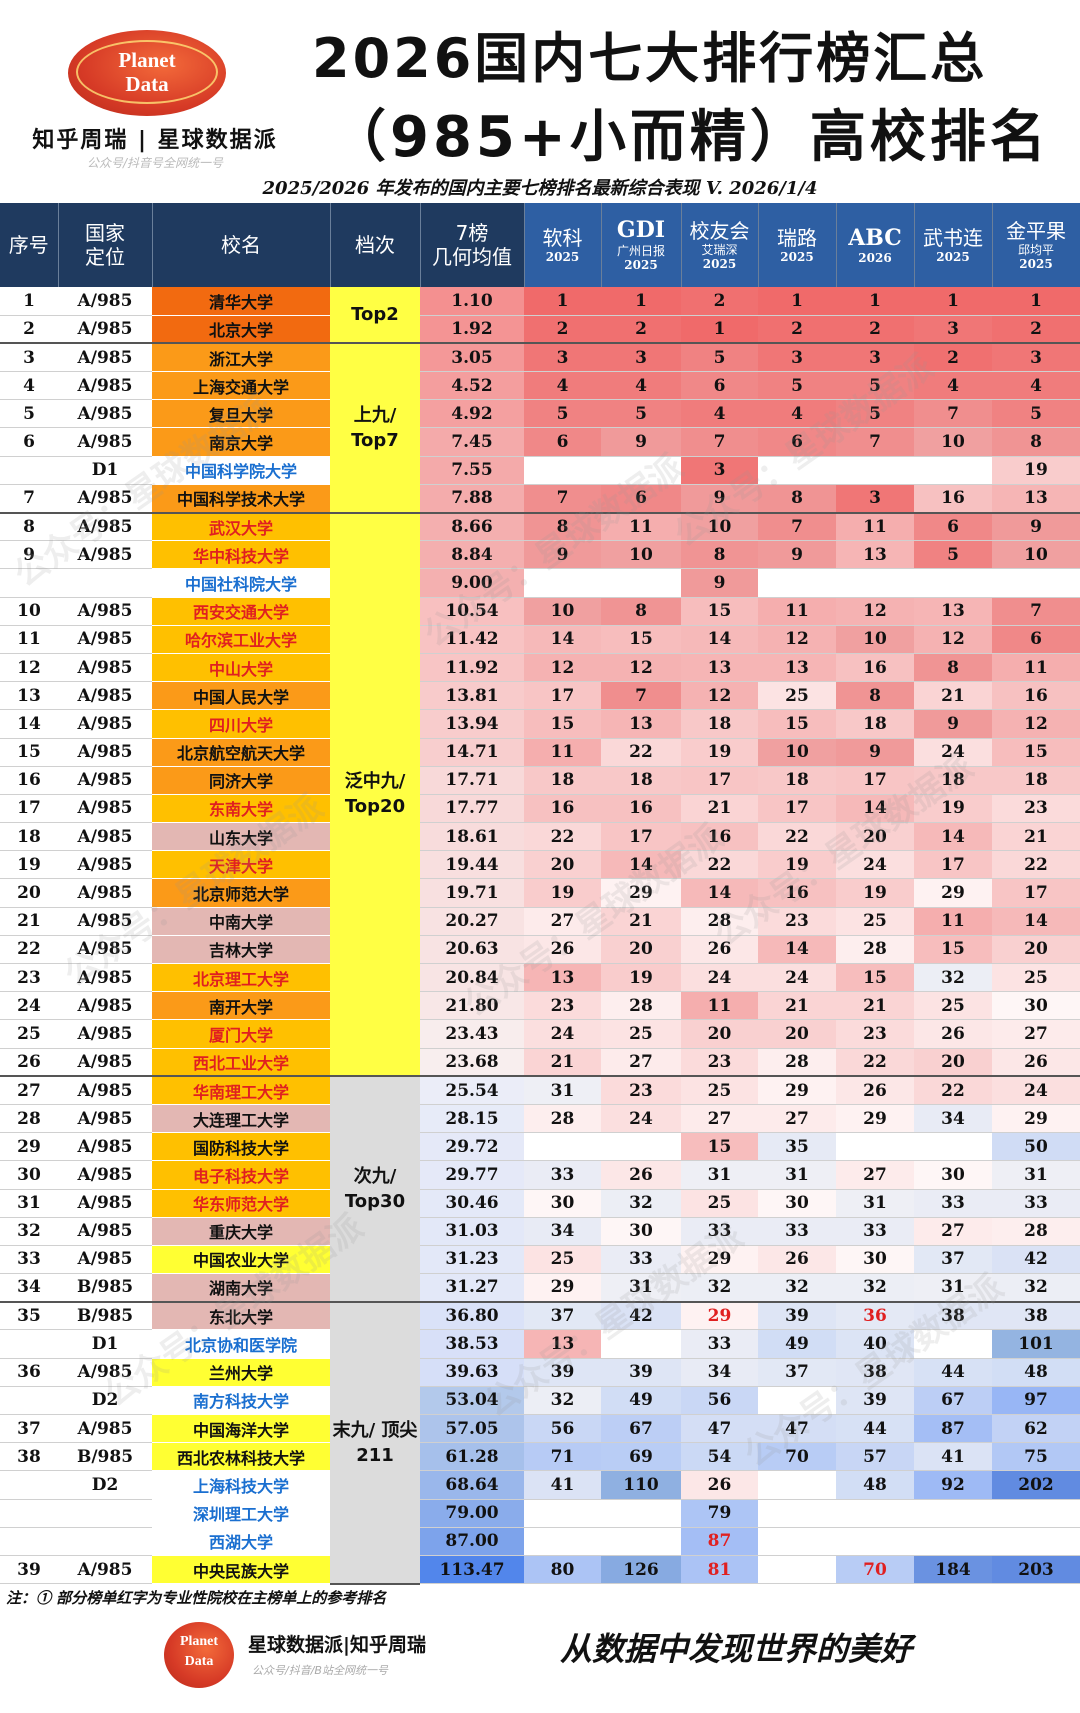 This screenshot has width=1080, height=1713. I want to click on row-rank-7: 6, so click(1036, 639).